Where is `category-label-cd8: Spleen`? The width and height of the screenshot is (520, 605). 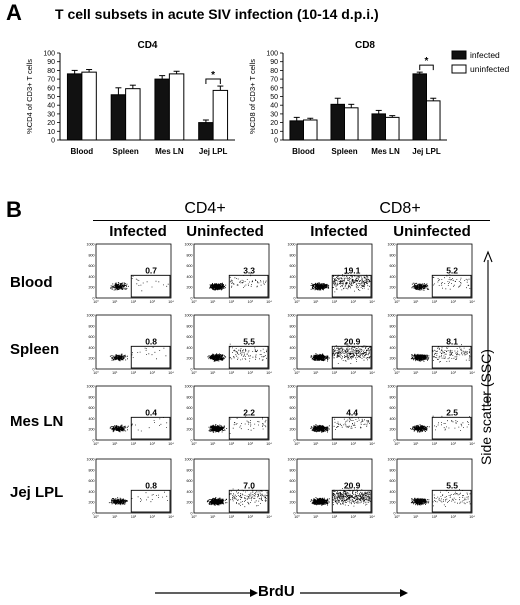 category-label-cd8: Spleen is located at coordinates (344, 151).